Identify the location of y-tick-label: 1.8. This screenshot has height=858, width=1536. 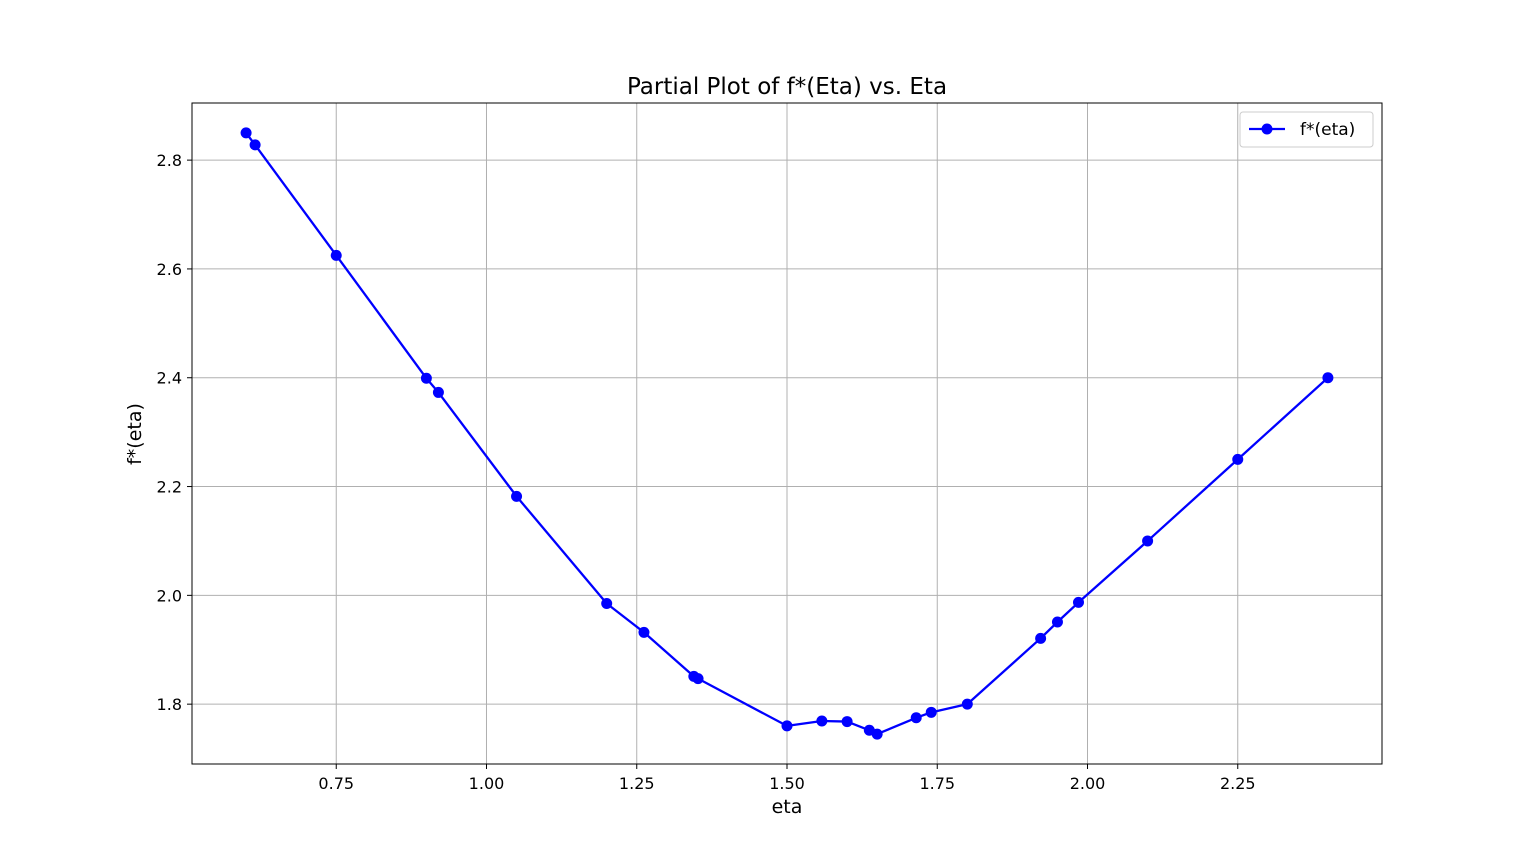
(169, 704).